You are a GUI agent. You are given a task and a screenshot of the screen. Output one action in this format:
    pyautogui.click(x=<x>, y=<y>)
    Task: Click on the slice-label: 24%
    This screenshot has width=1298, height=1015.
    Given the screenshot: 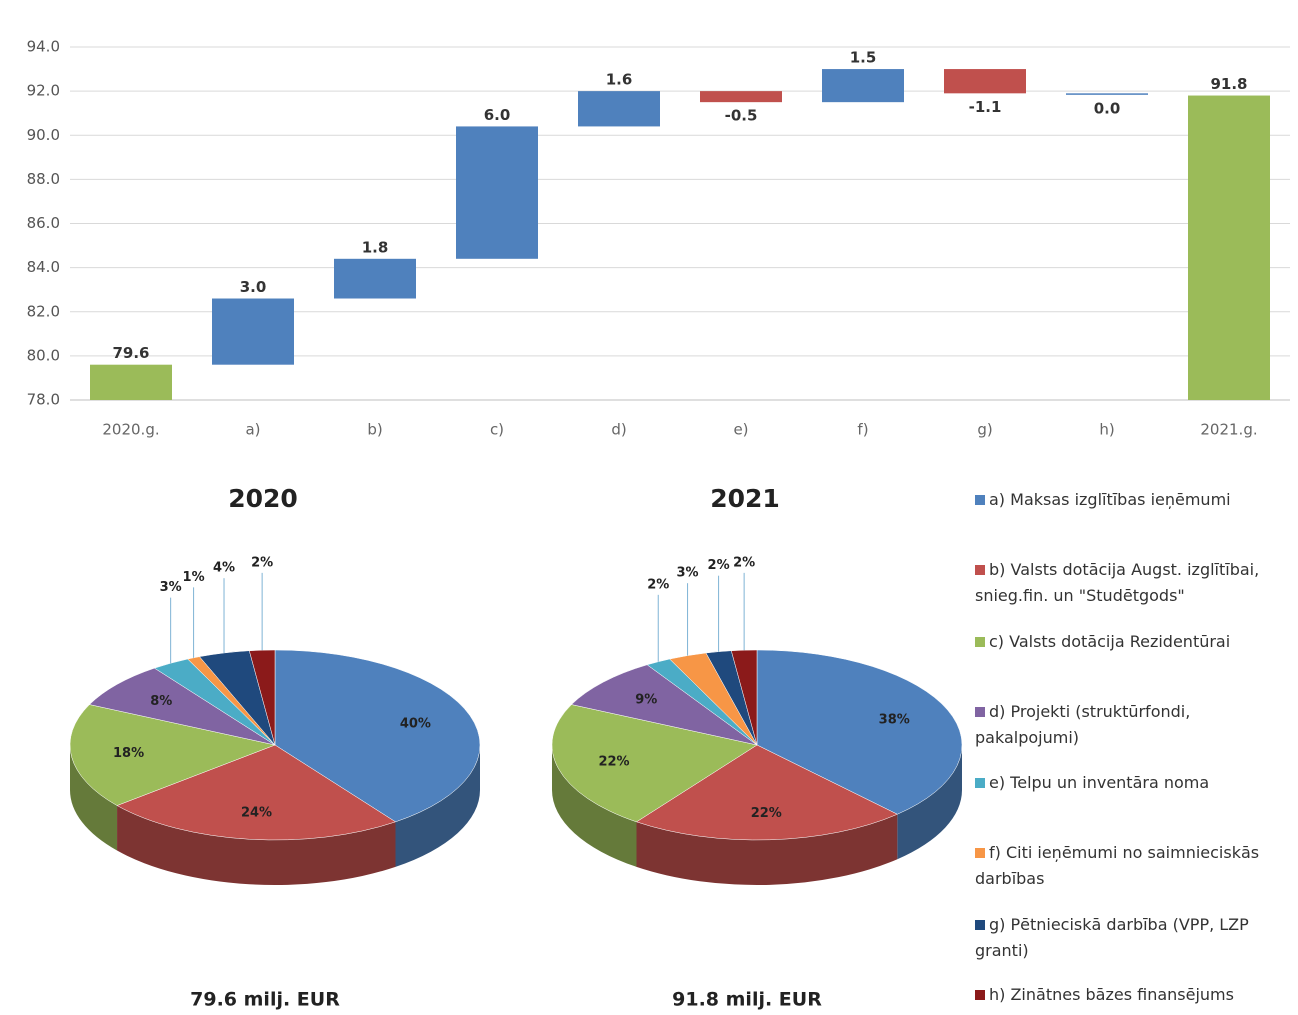 What is the action you would take?
    pyautogui.click(x=256, y=812)
    